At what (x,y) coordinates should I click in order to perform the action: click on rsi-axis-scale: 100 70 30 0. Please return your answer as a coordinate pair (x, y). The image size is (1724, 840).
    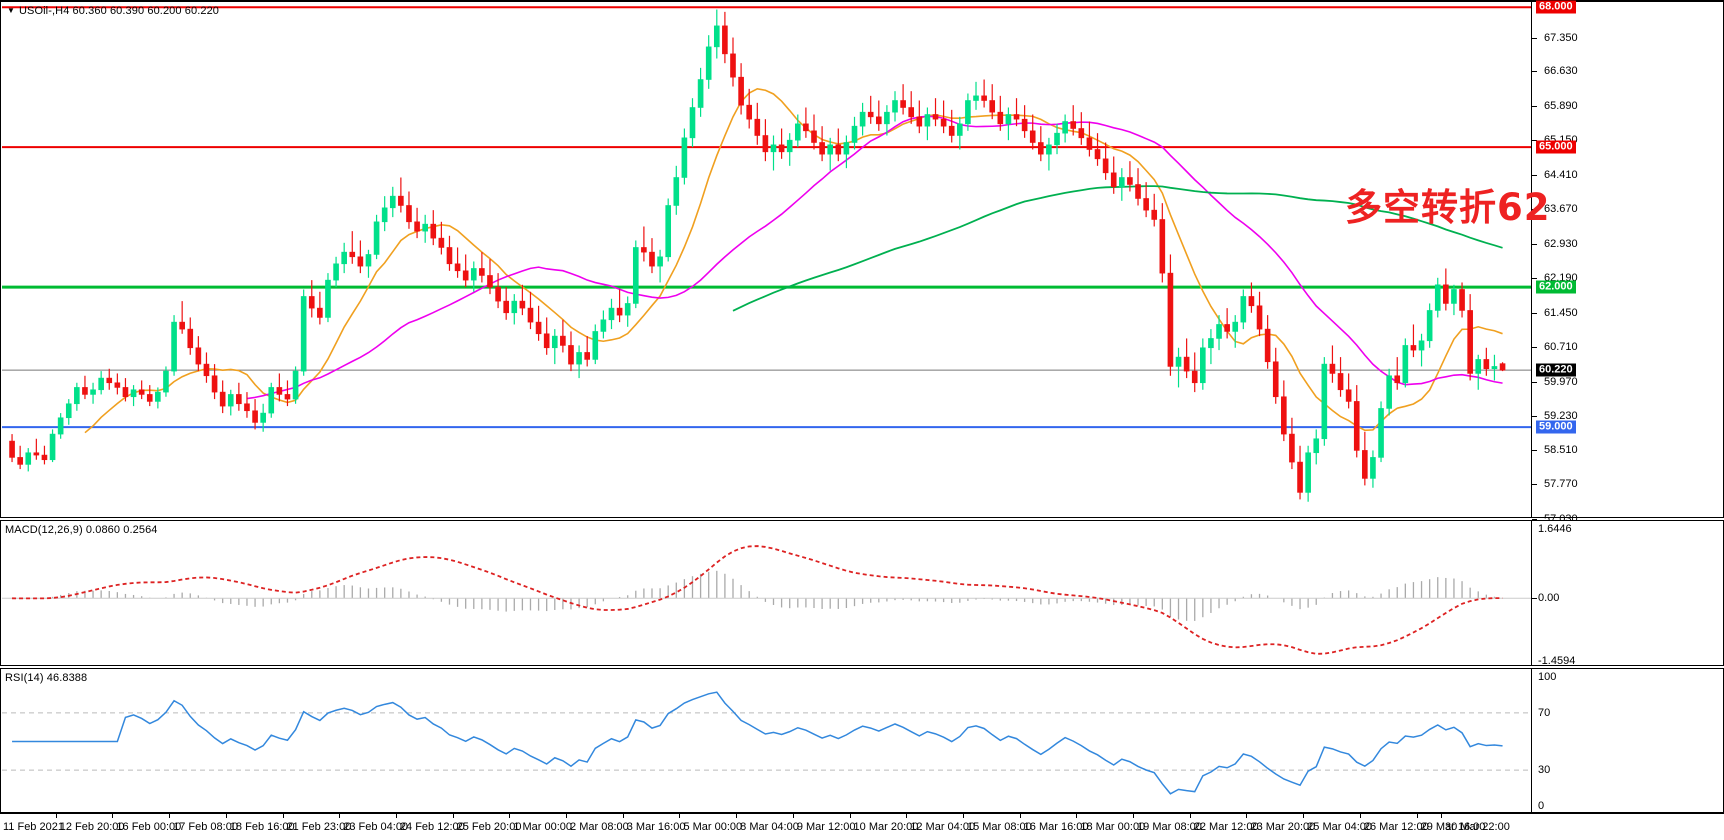
    Looking at the image, I should click on (1627, 740).